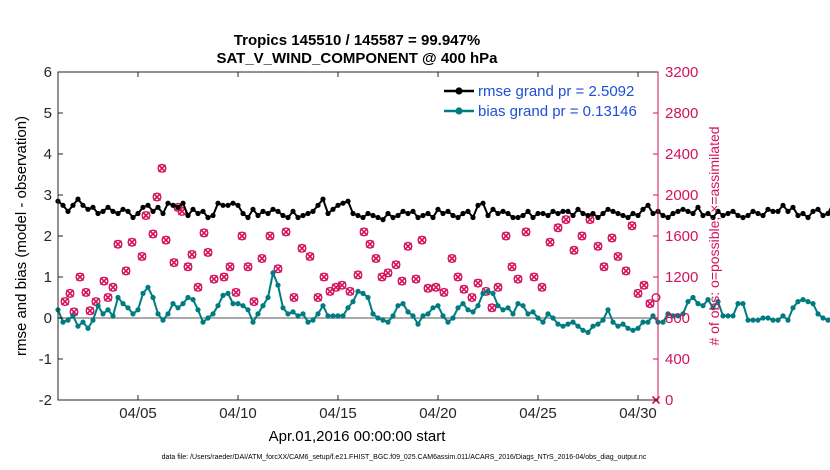 The image size is (830, 470). Describe the element at coordinates (557, 111) in the screenshot. I see `legend-bias-label: bias grand pr = 0.13146` at that location.